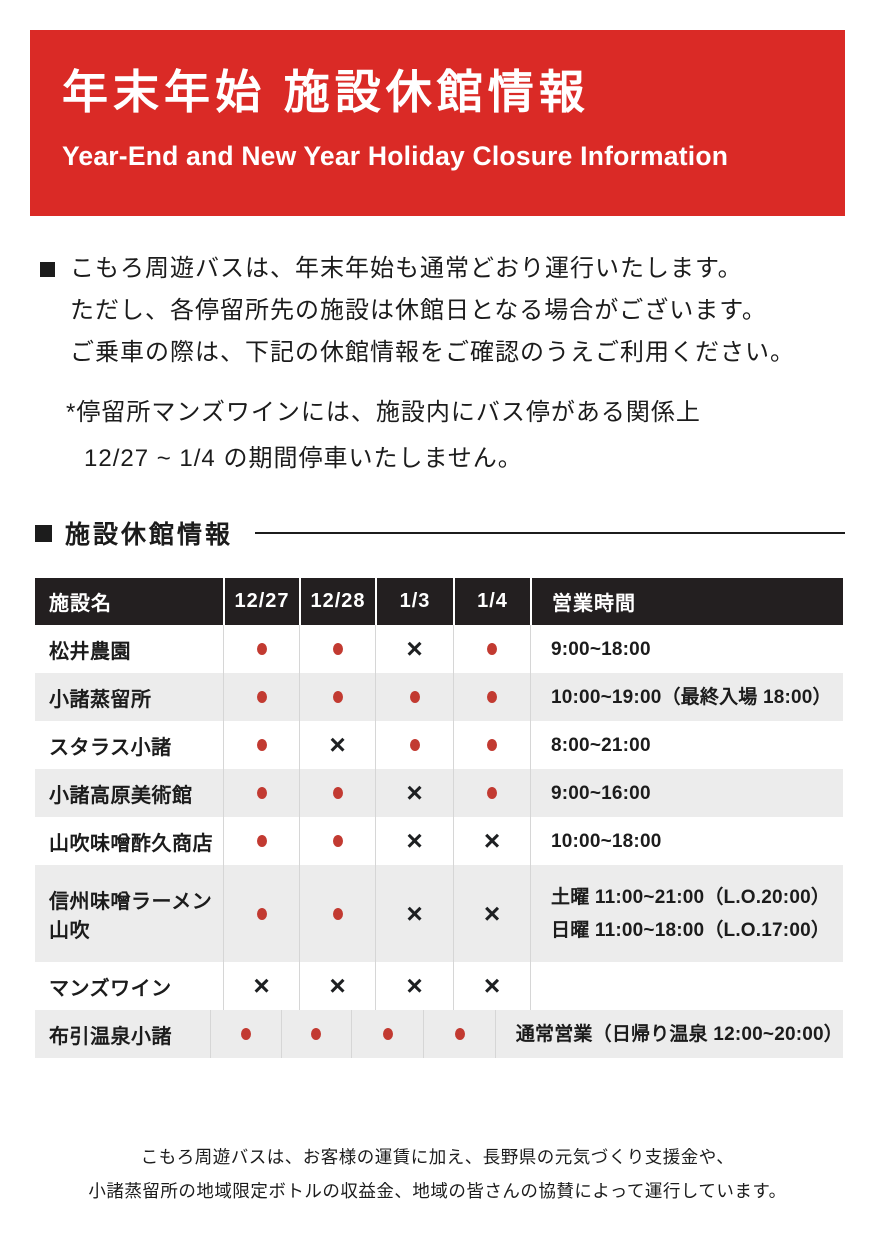 This screenshot has height=1241, width=875. Describe the element at coordinates (326, 92) in the screenshot. I see `page-title: 年末年始 施設休館情報` at that location.